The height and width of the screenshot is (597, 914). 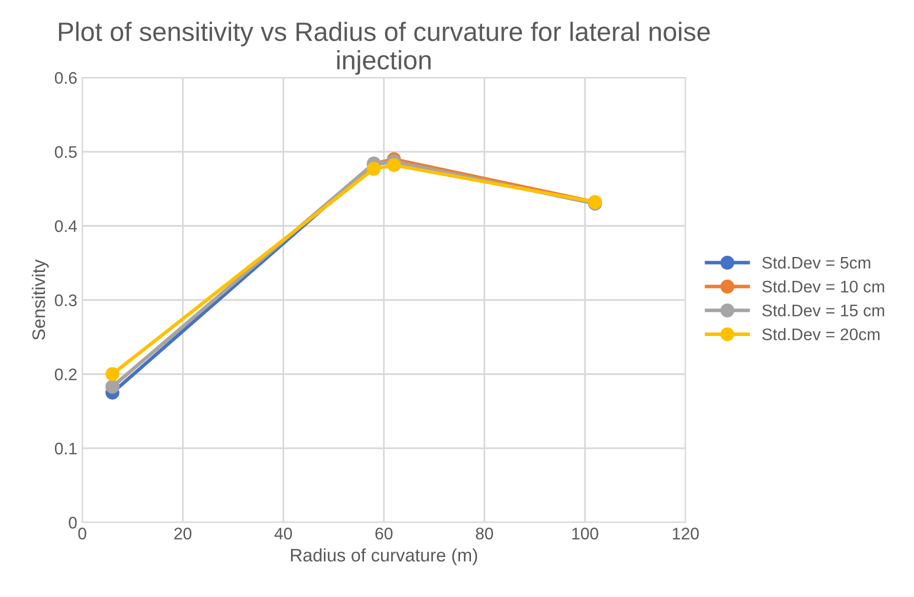 What do you see at coordinates (82, 534) in the screenshot?
I see `x-tick-label: 0` at bounding box center [82, 534].